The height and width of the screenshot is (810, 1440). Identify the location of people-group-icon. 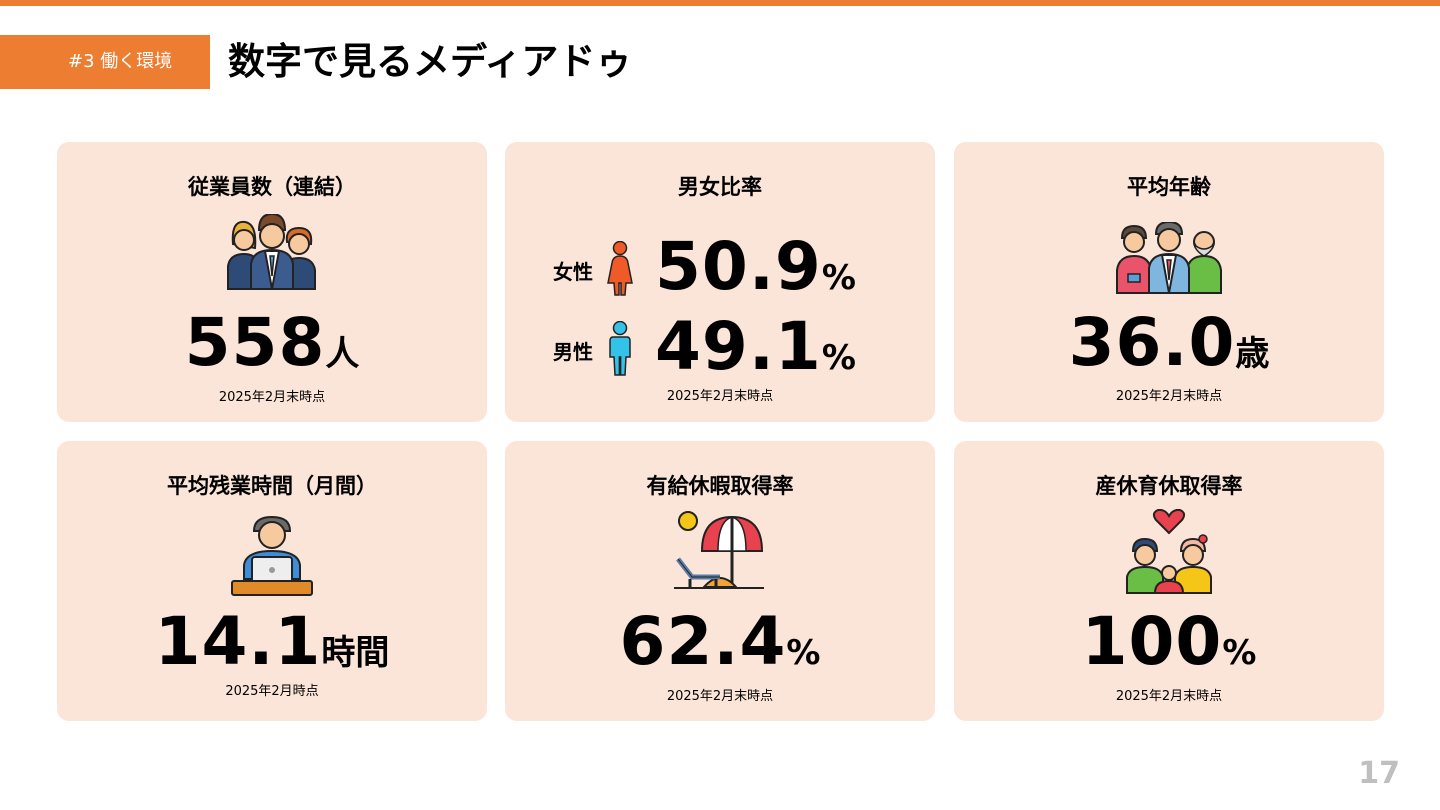
(272, 253).